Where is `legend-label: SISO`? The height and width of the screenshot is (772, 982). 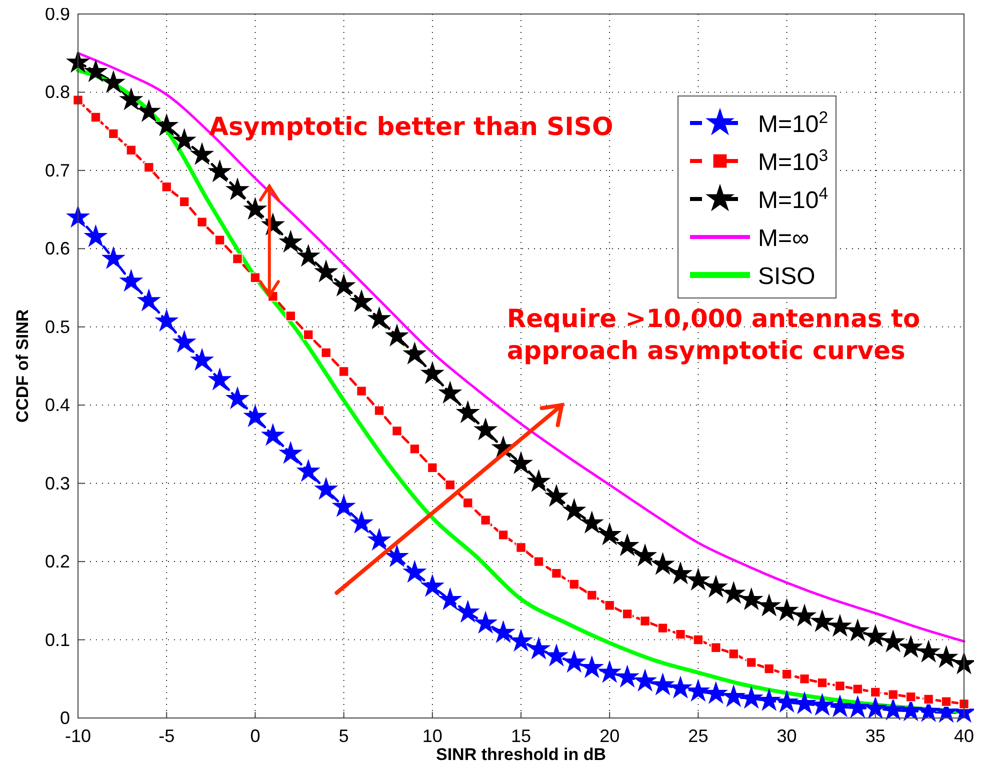
legend-label: SISO is located at coordinates (787, 276).